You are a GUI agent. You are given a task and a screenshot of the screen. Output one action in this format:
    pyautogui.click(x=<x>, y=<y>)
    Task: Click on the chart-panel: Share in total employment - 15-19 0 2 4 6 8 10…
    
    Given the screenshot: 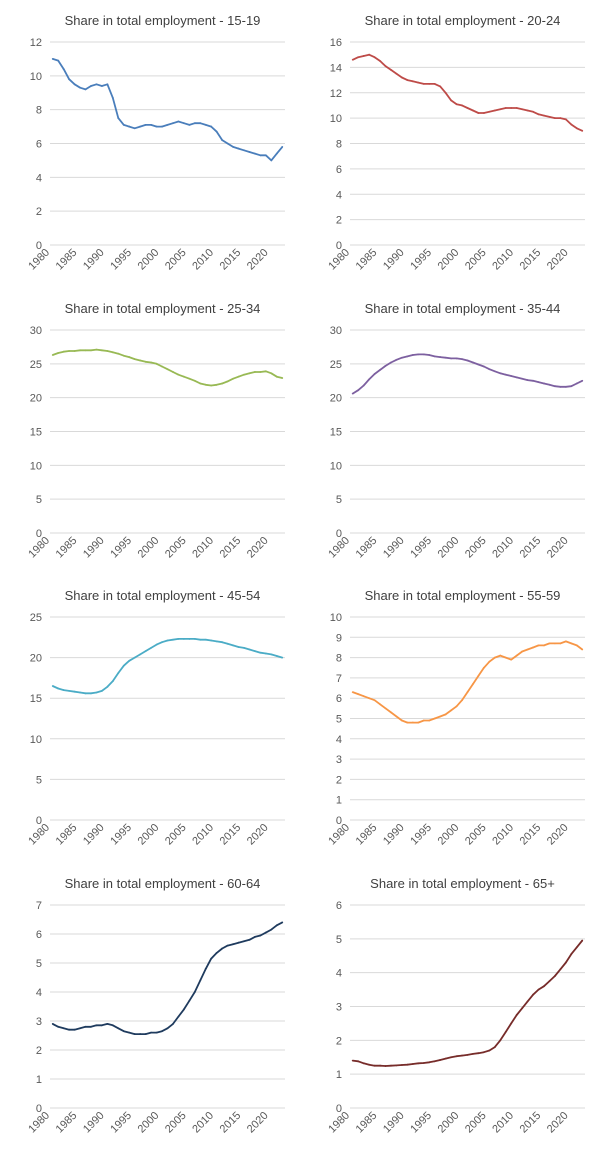 What is the action you would take?
    pyautogui.click(x=155, y=143)
    